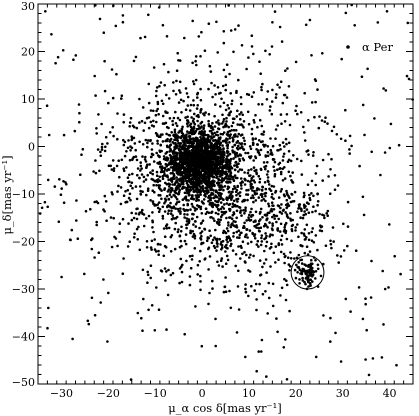  Describe the element at coordinates (155, 393) in the screenshot. I see `x-tick-label: −10` at that location.